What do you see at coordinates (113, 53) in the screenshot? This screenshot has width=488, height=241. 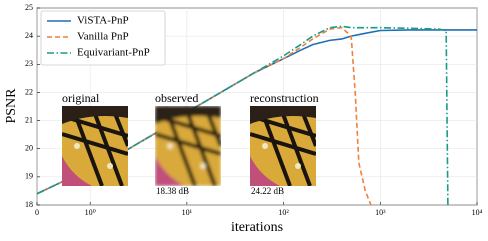 I see `legend-label: Equivariant-PnP` at bounding box center [113, 53].